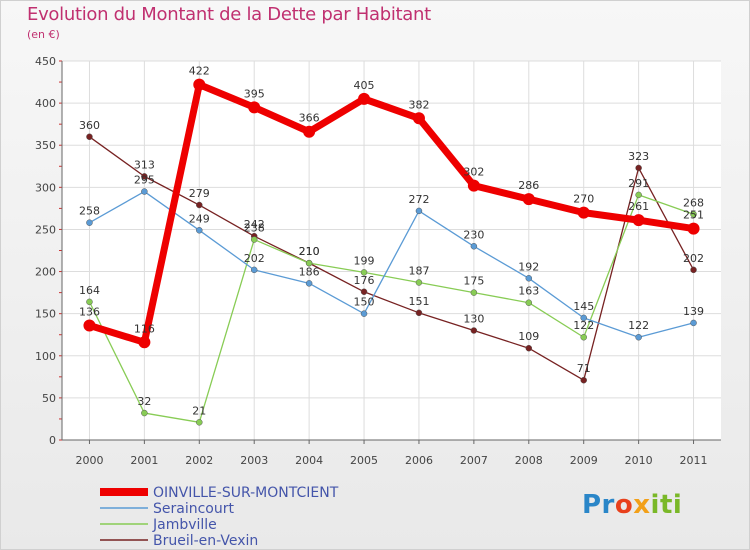 This screenshot has height=550, width=750. Describe the element at coordinates (693, 311) in the screenshot. I see `data-label: 139` at that location.